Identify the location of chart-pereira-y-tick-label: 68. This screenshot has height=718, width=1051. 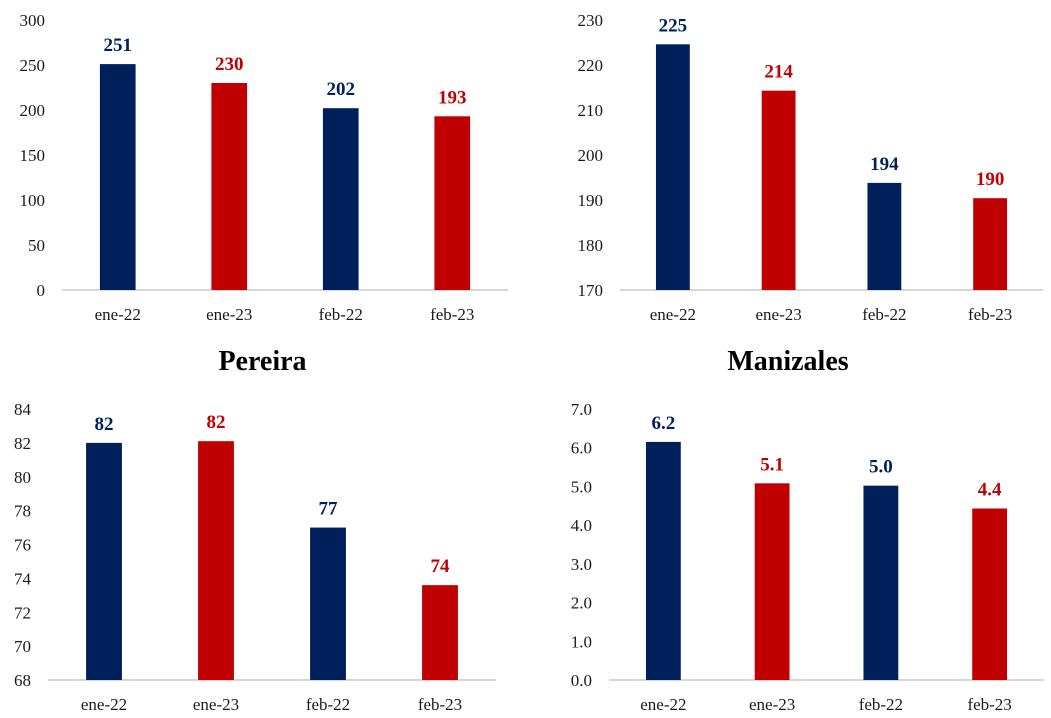
(22, 680).